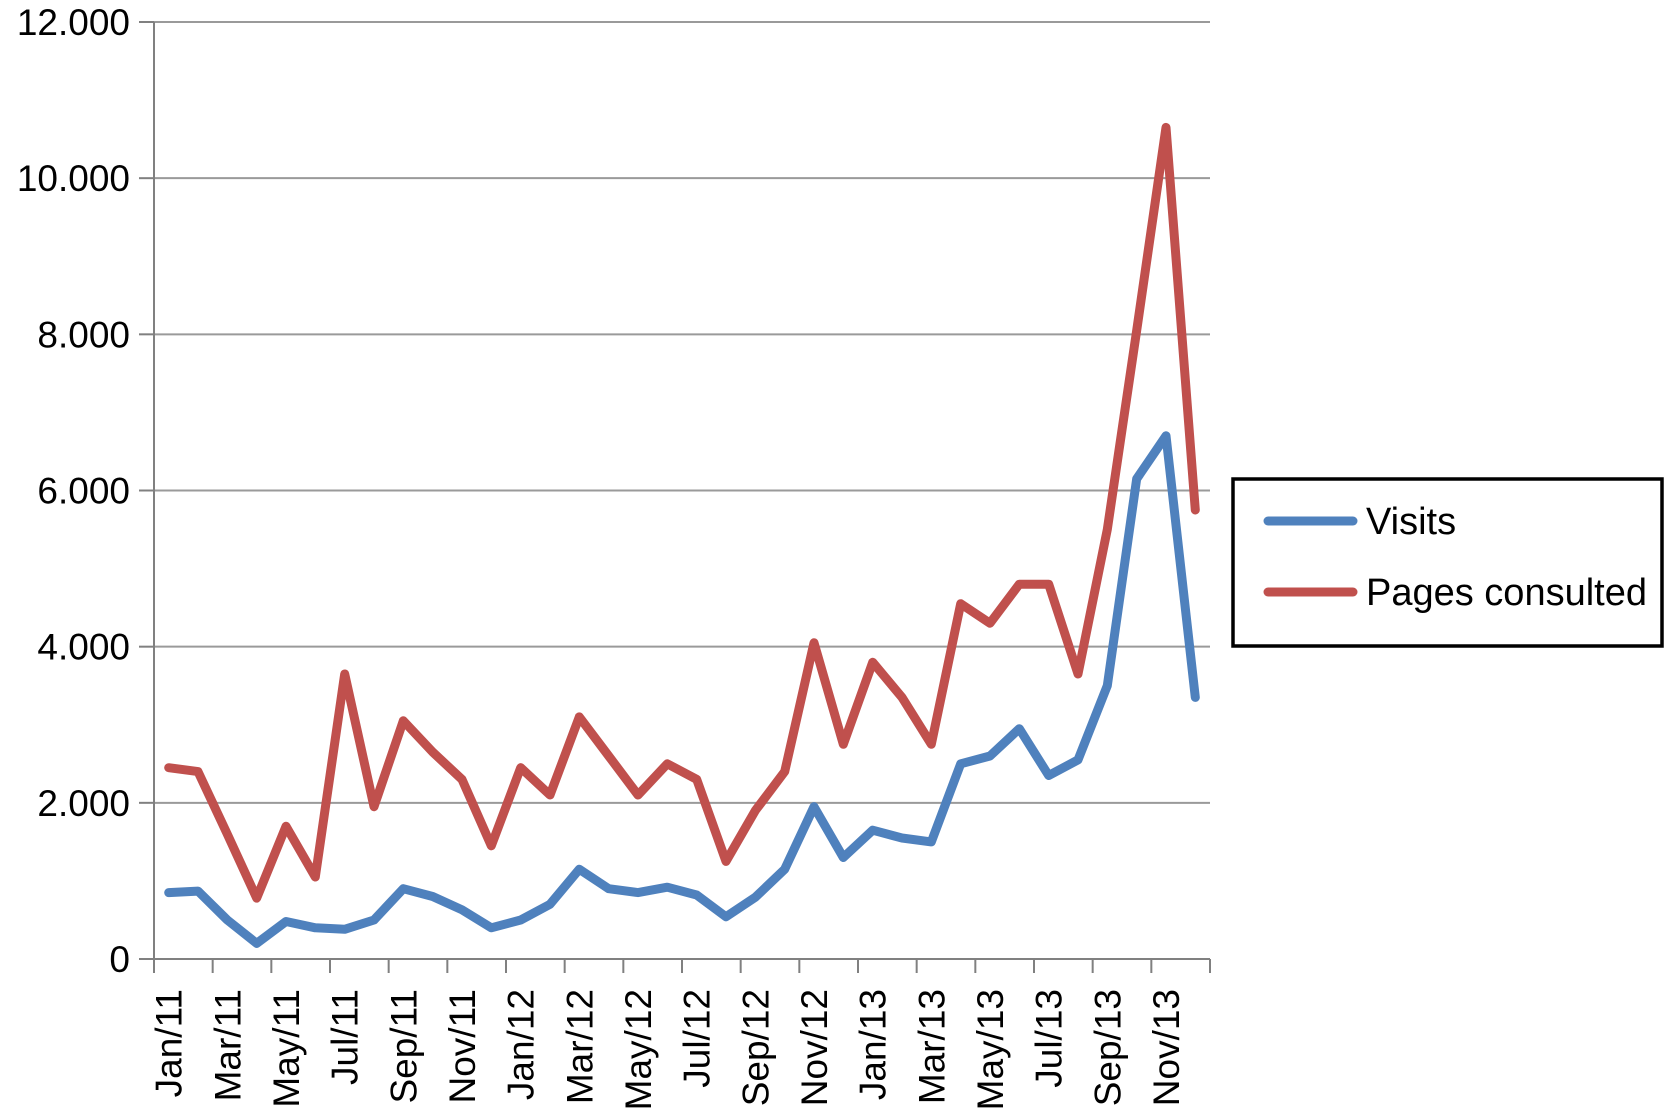 The height and width of the screenshot is (1117, 1667). Describe the element at coordinates (227, 1045) in the screenshot. I see `x-axis-tick-label: Mar/11` at that location.